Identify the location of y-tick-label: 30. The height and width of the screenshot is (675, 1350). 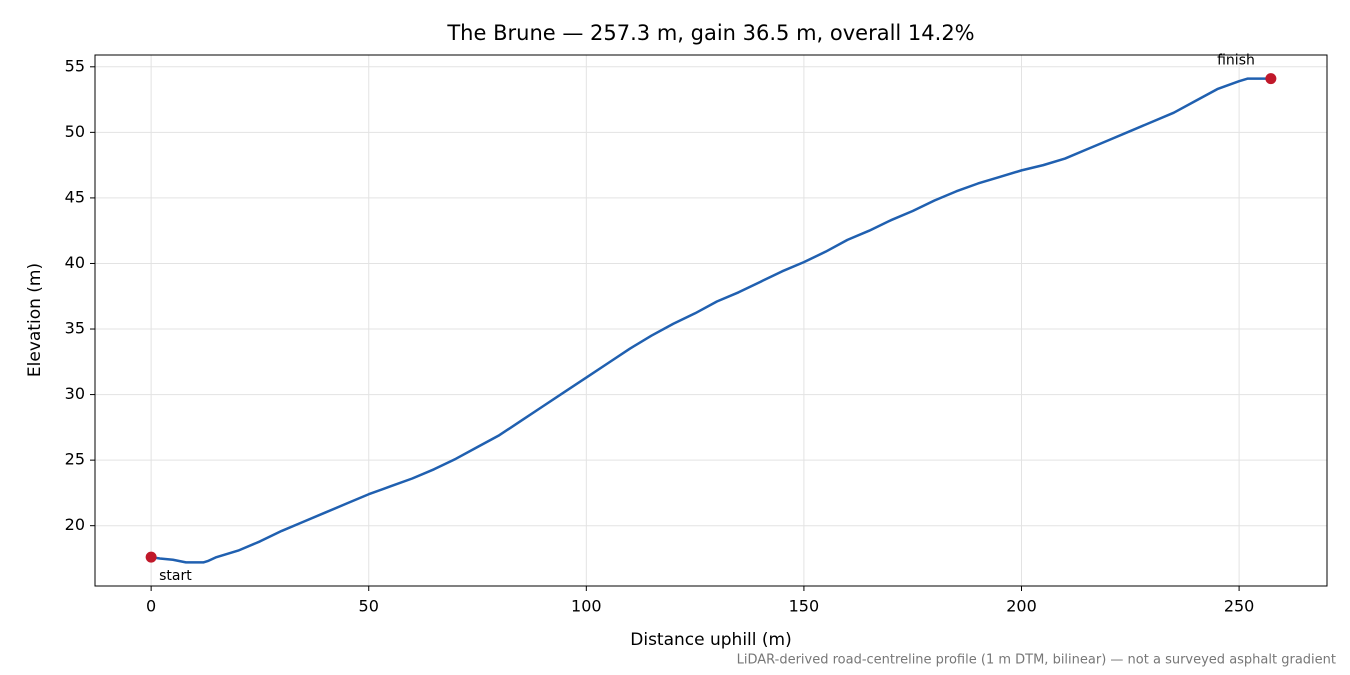
(75, 393).